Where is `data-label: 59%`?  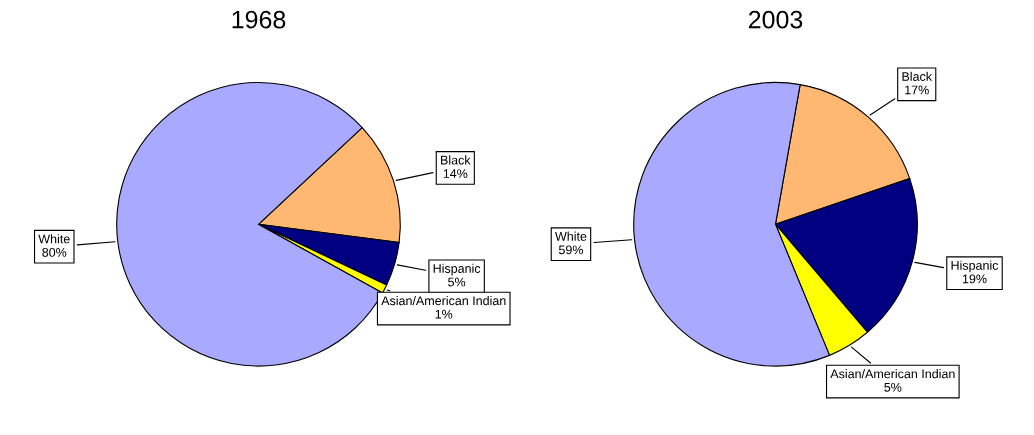
data-label: 59% is located at coordinates (571, 250).